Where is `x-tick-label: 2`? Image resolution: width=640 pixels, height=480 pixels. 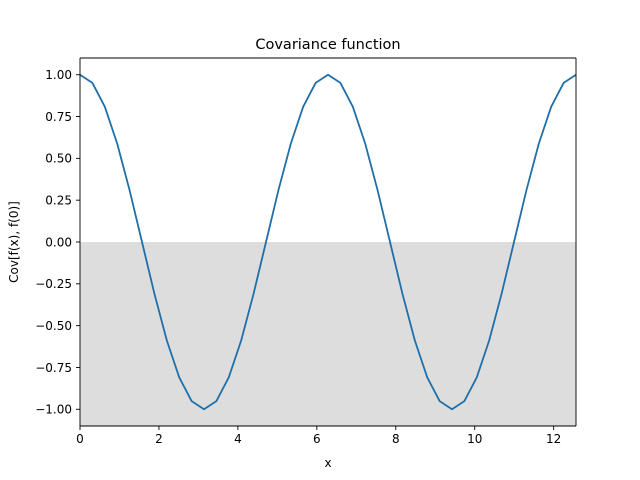 x-tick-label: 2 is located at coordinates (159, 439).